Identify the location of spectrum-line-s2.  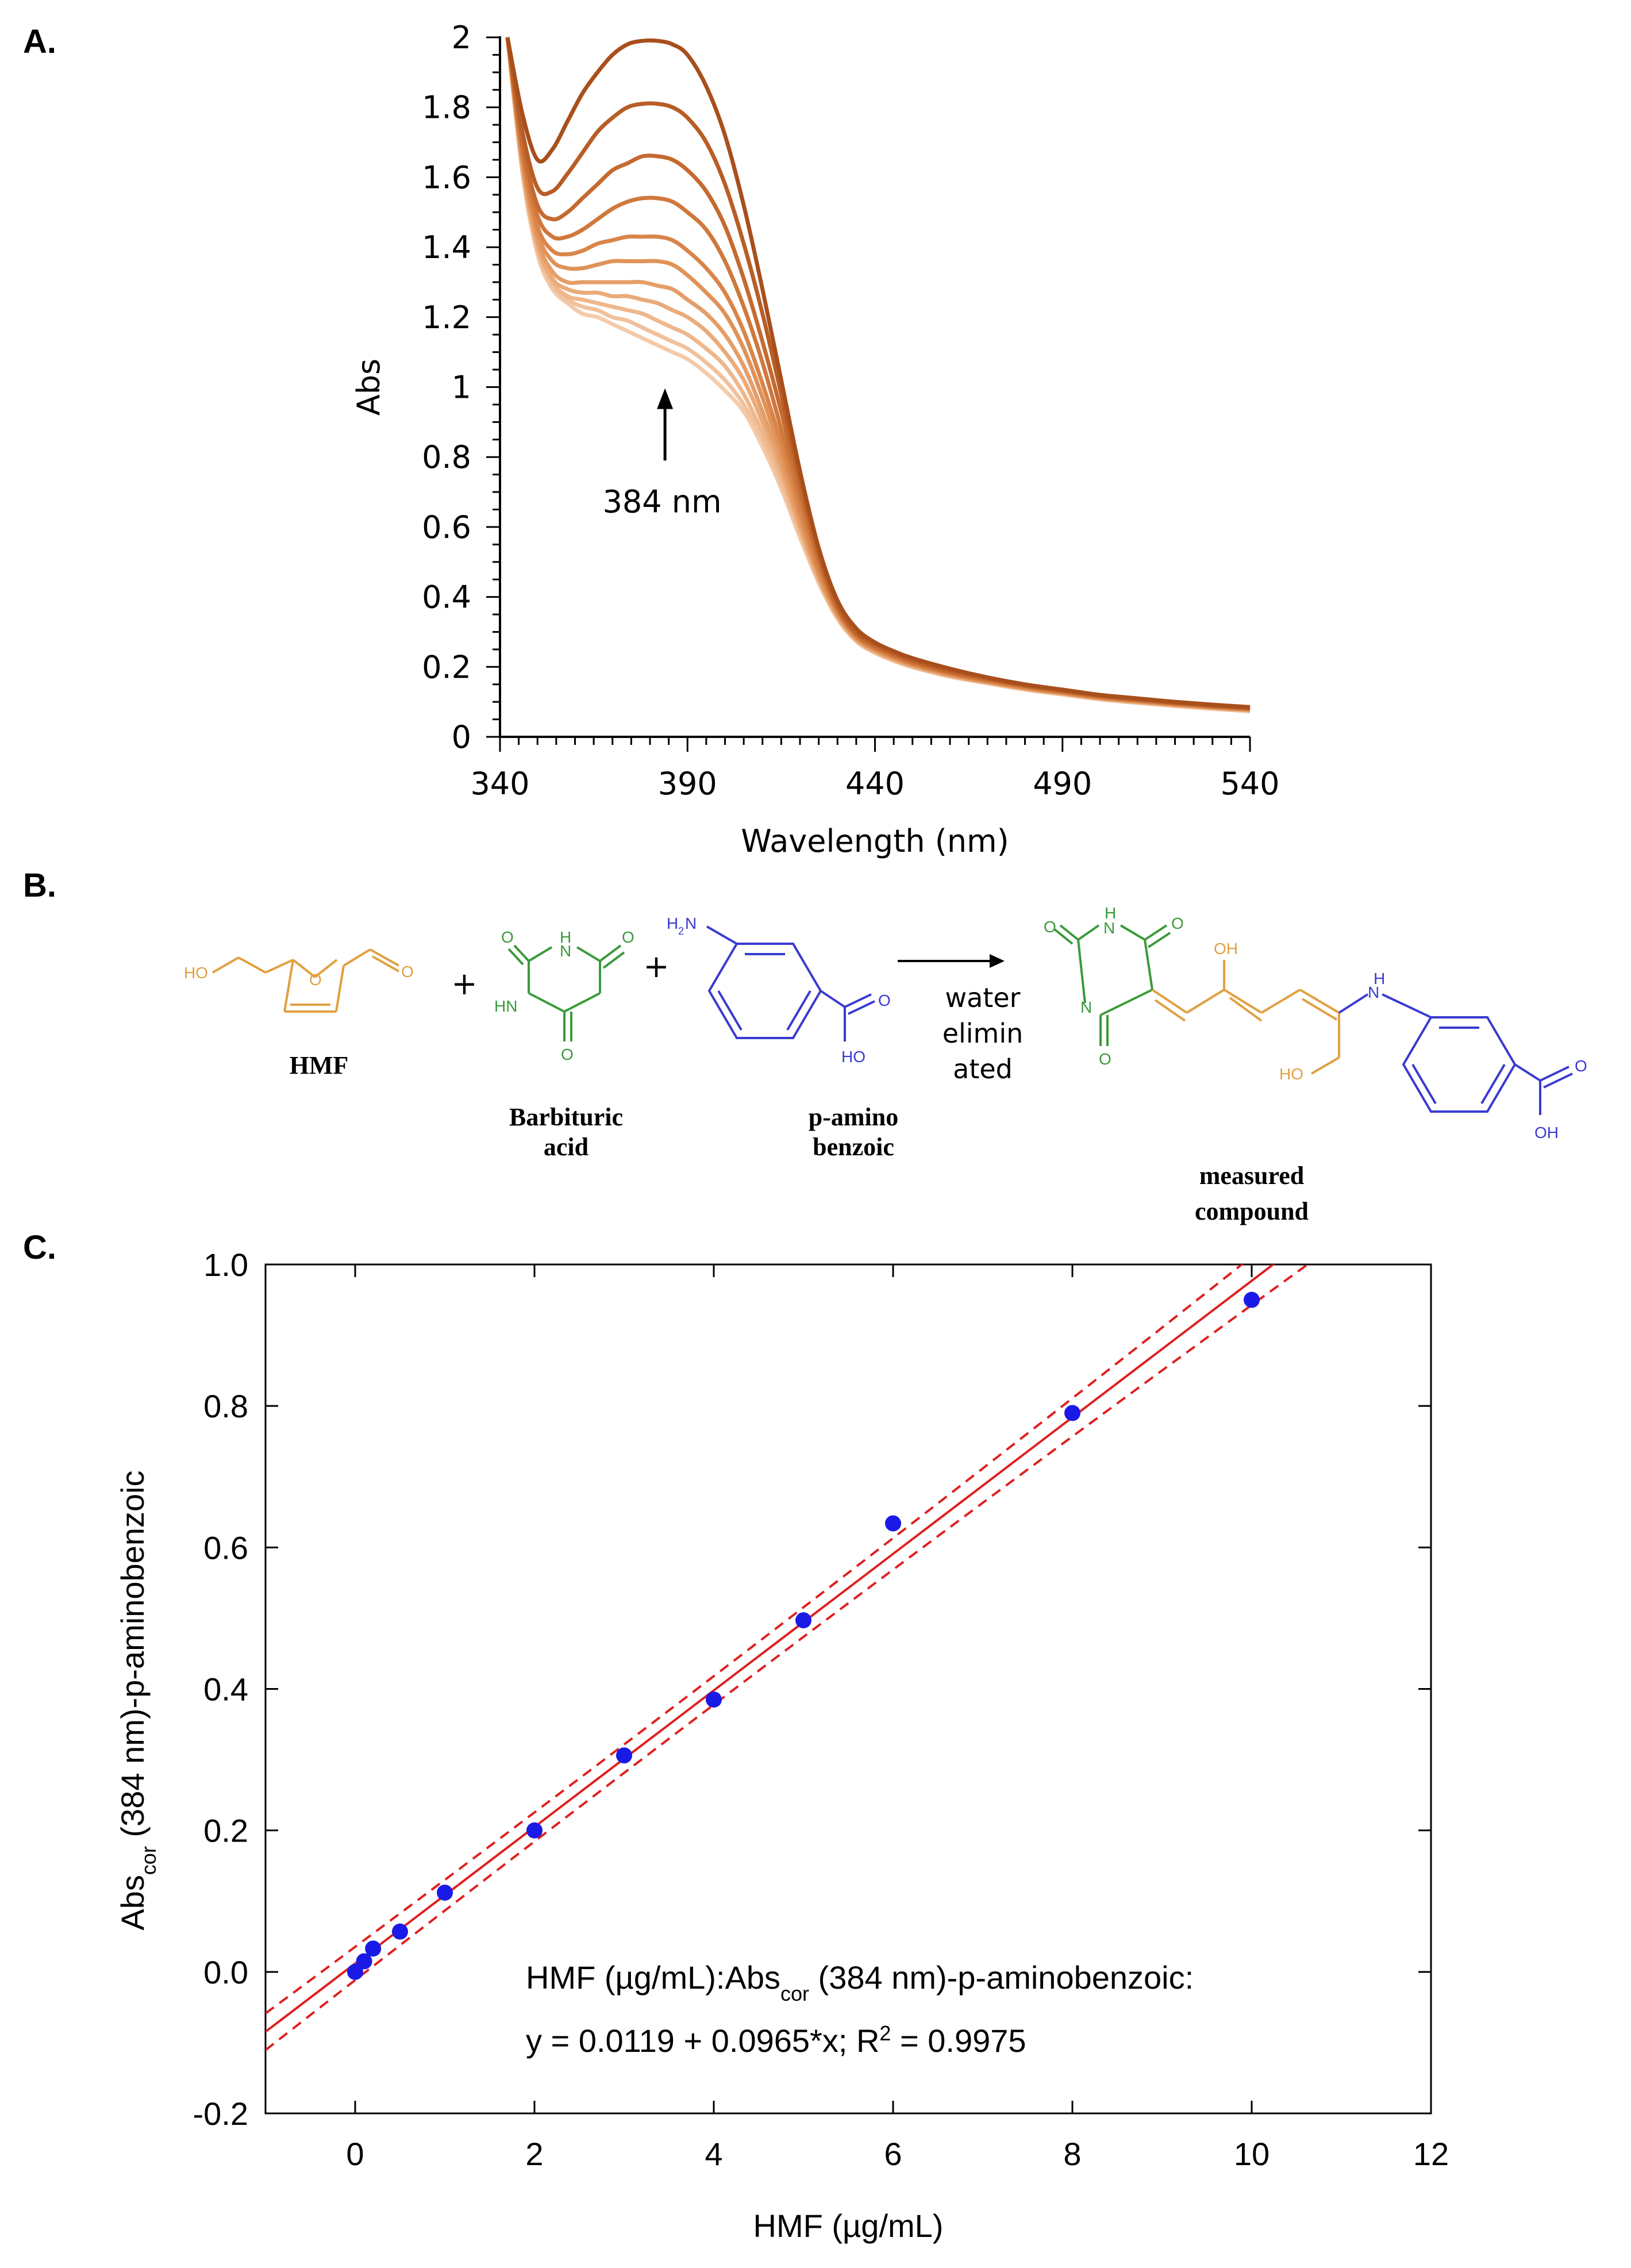
(878, 373).